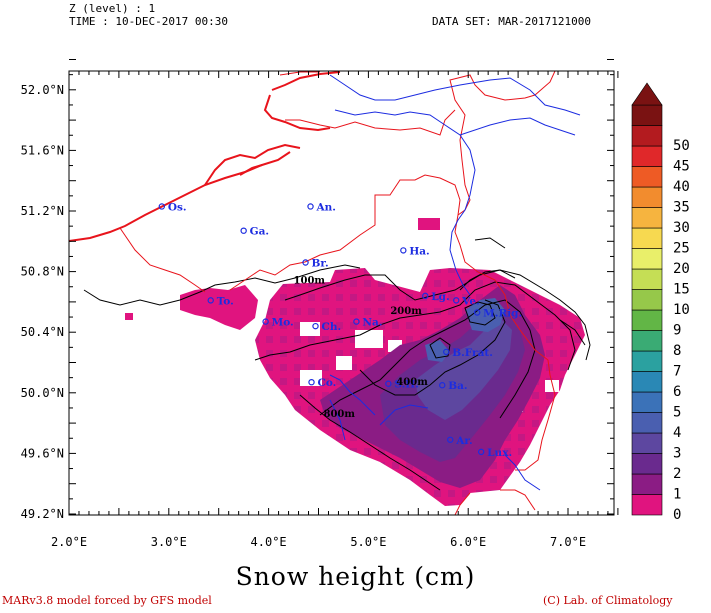 This screenshot has height=613, width=711. I want to click on city-marker: Ga., so click(254, 232).